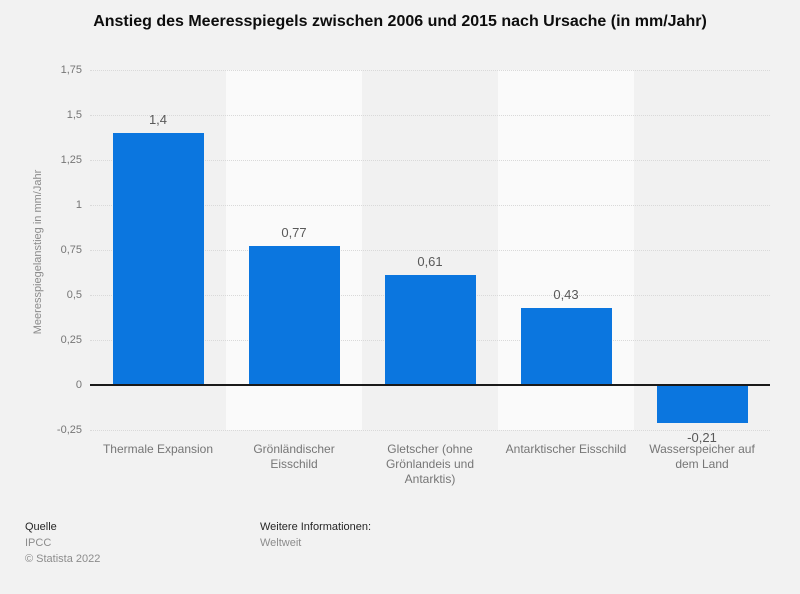 This screenshot has width=800, height=594. I want to click on bar-value-label: 1,4, so click(158, 119).